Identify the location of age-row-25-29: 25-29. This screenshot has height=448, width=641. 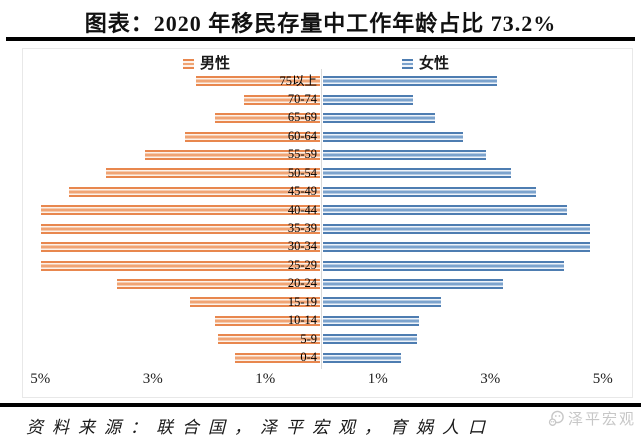
(327, 265).